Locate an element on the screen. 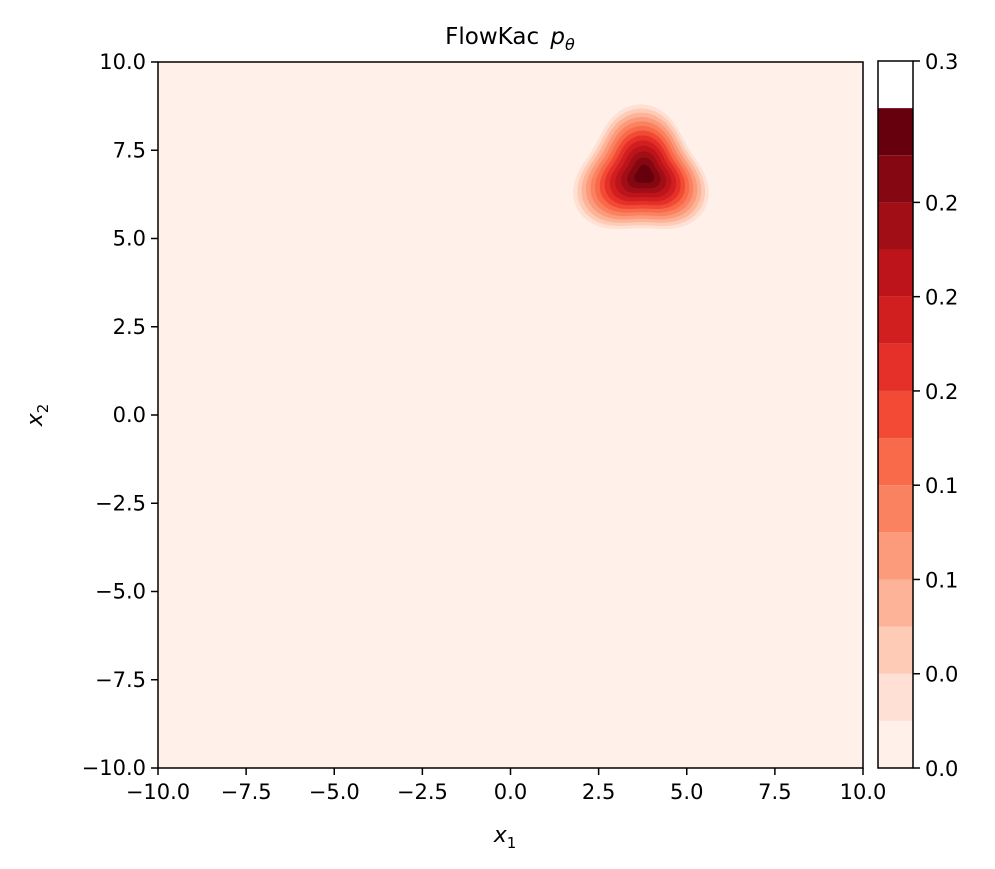 Image resolution: width=995 pixels, height=869 pixels. x-tick-label: −5.0 is located at coordinates (334, 792).